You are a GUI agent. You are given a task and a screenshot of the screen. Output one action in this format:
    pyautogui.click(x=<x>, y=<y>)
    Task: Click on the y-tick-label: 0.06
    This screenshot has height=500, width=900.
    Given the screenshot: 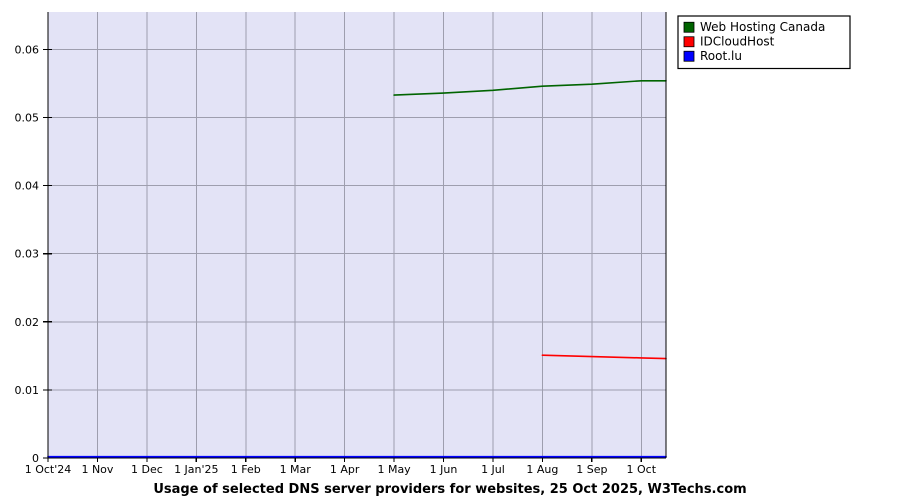 What is the action you would take?
    pyautogui.click(x=27, y=49)
    